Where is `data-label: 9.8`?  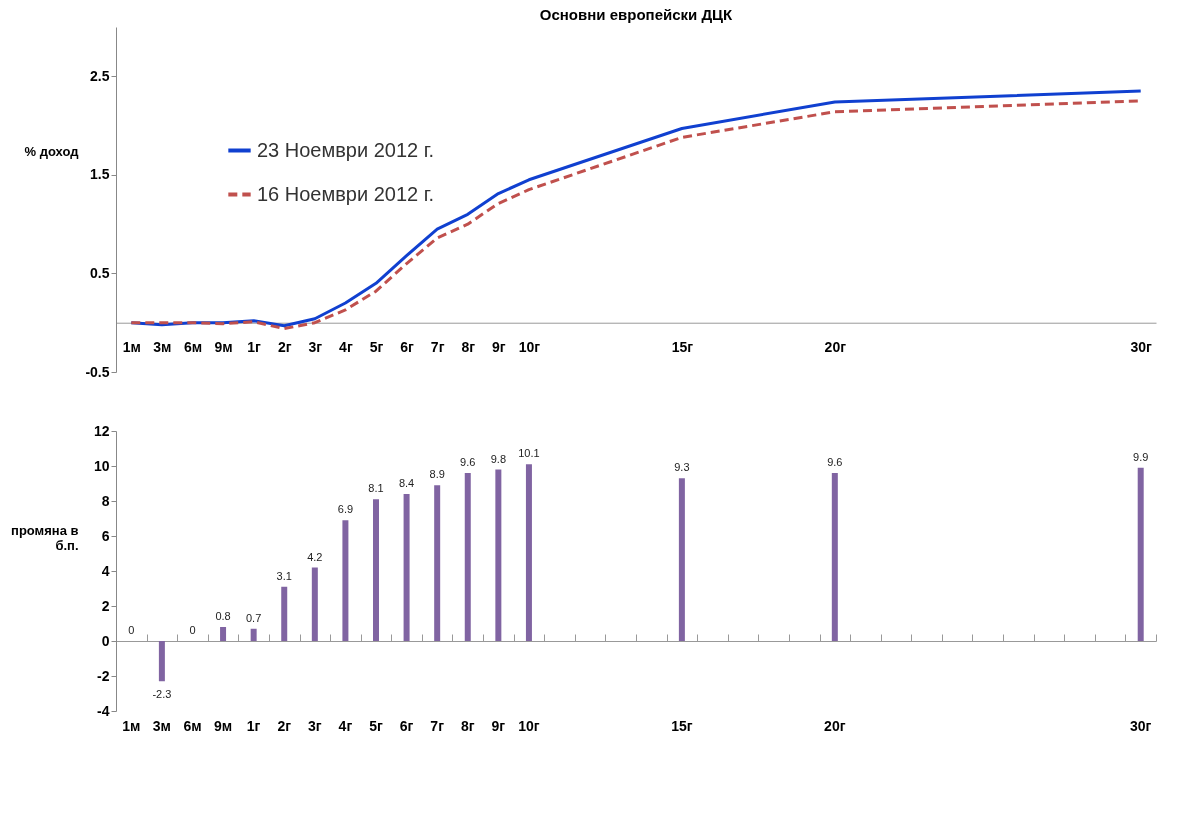
data-label: 9.8 is located at coordinates (498, 458).